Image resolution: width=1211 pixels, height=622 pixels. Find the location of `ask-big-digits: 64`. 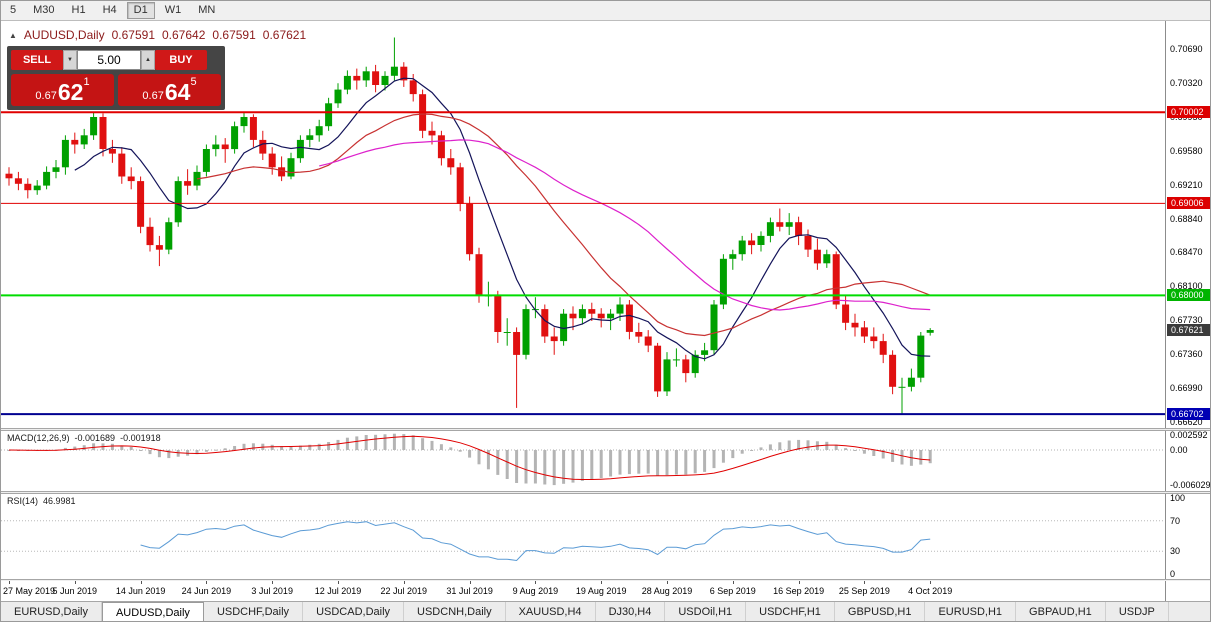

ask-big-digits: 64 is located at coordinates (177, 92).